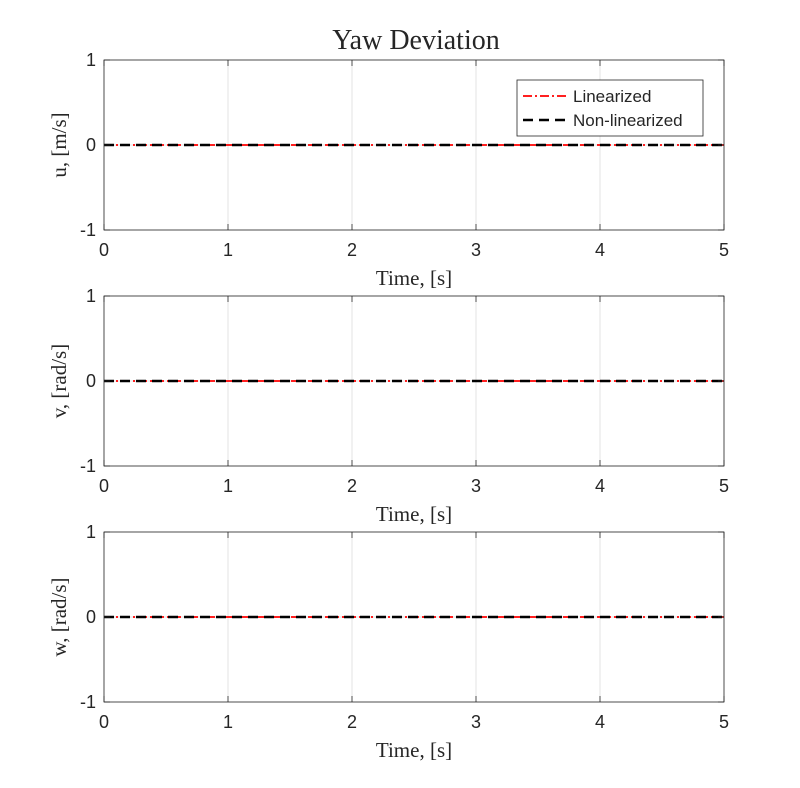  I want to click on y-axis-label: v, [rad/s], so click(59, 381).